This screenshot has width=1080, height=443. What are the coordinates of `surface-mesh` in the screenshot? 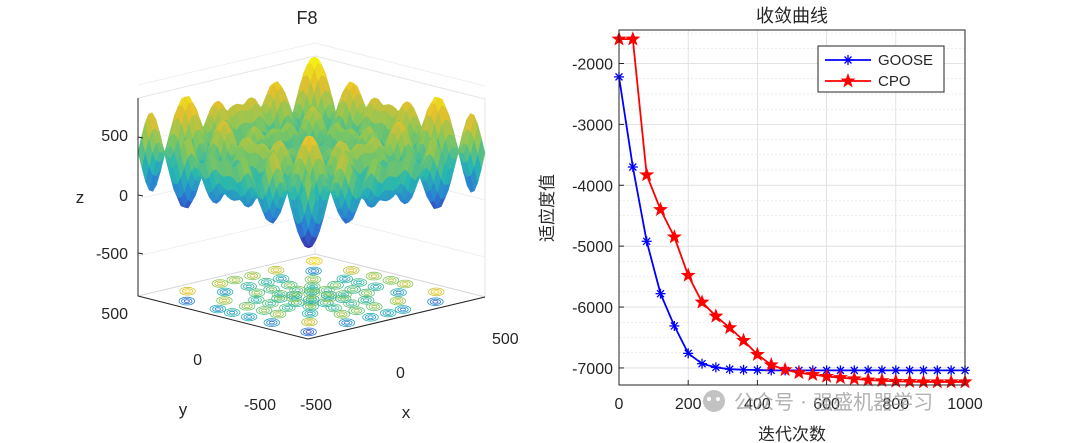 It's located at (311, 152).